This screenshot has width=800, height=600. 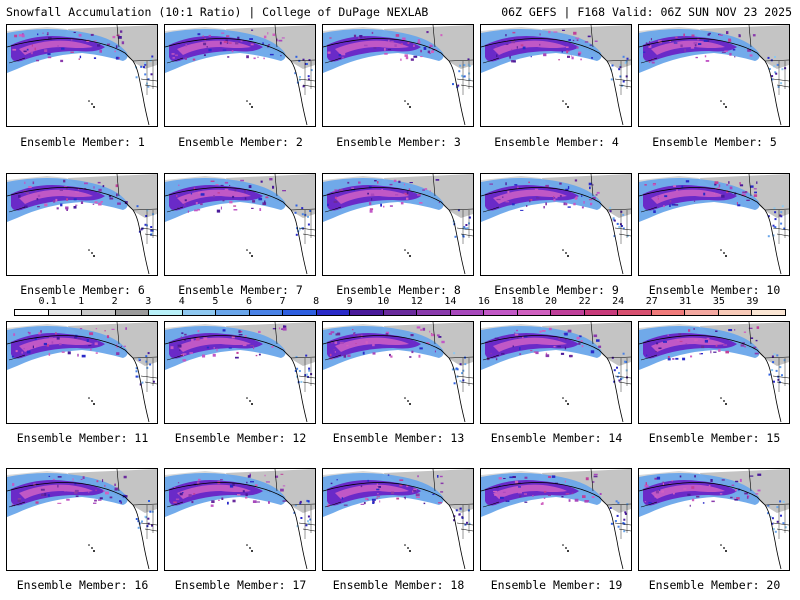 I want to click on panel-label: Ensemble Member: 4, so click(x=556, y=142).